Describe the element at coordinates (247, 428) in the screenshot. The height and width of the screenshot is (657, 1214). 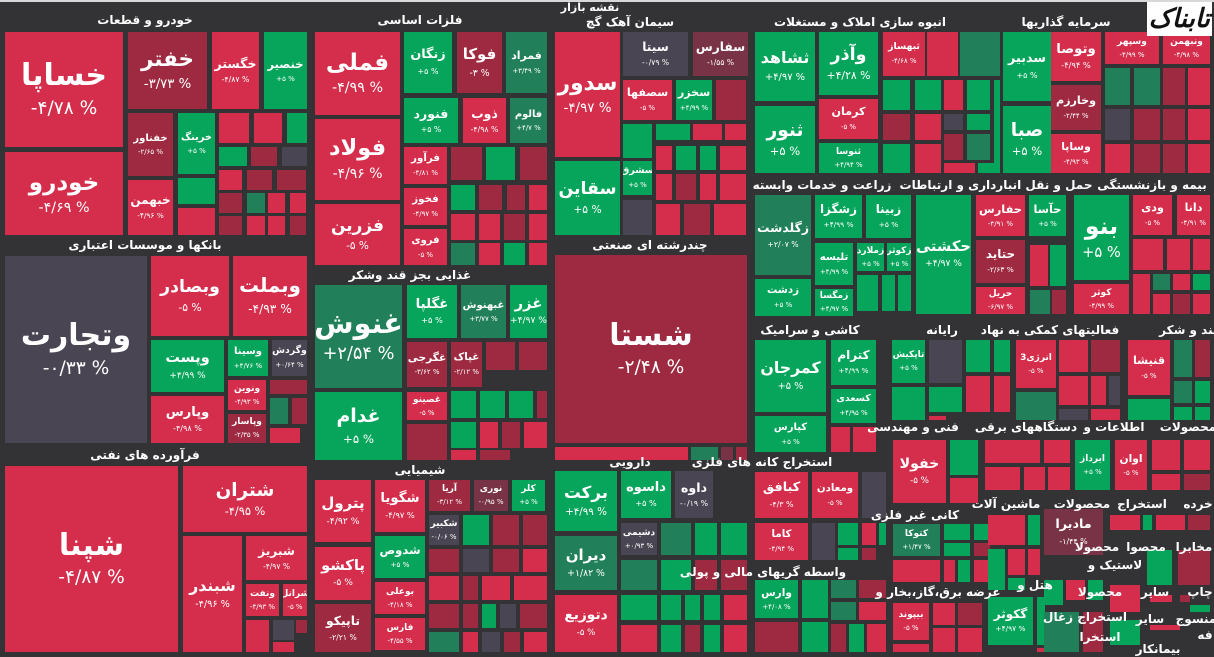
I see `stock-tile: وپاسار -۲/۳۵ %` at that location.